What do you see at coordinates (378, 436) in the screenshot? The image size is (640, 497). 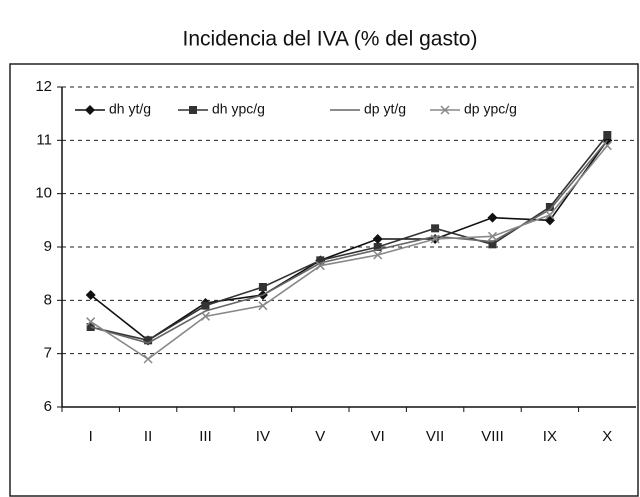 I see `x-tick-label: VI` at bounding box center [378, 436].